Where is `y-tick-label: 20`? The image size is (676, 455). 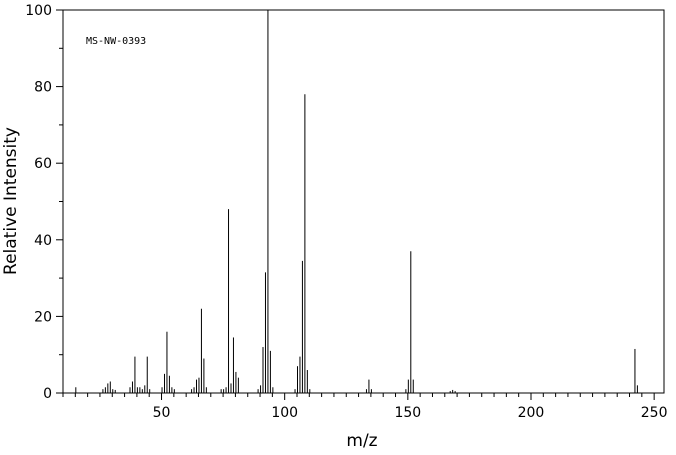 y-tick-label: 20 is located at coordinates (43, 317).